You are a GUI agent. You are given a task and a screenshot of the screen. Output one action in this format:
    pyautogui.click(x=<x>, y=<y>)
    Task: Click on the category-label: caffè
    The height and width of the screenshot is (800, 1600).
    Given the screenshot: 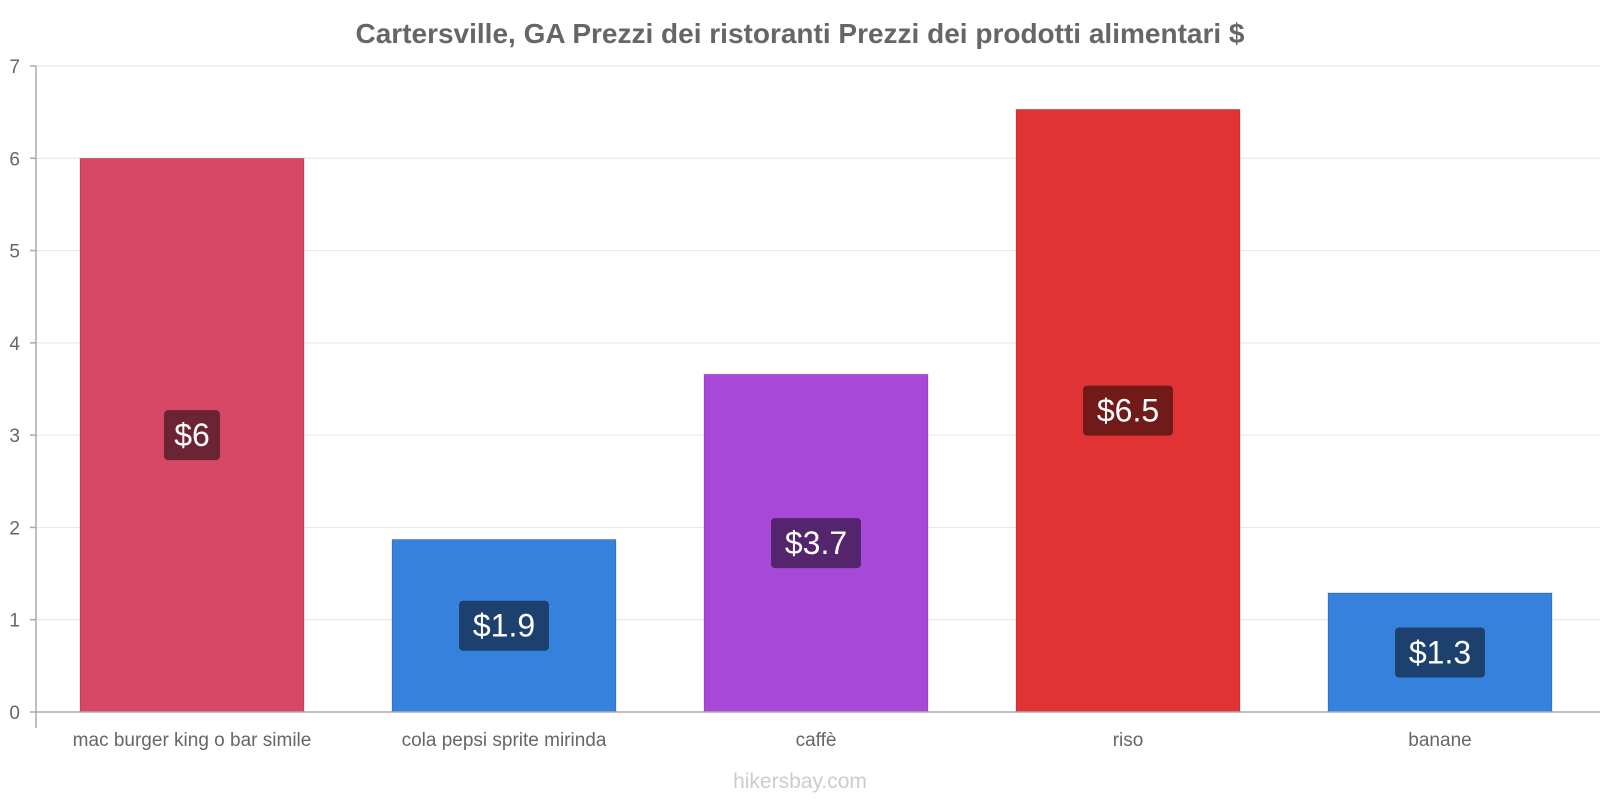 What is the action you would take?
    pyautogui.click(x=816, y=740)
    